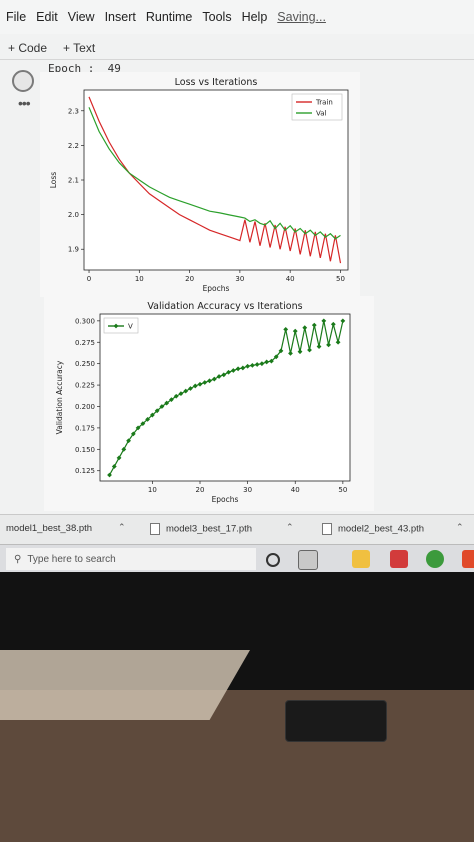 This screenshot has width=474, height=842. I want to click on desk-device, so click(336, 721).